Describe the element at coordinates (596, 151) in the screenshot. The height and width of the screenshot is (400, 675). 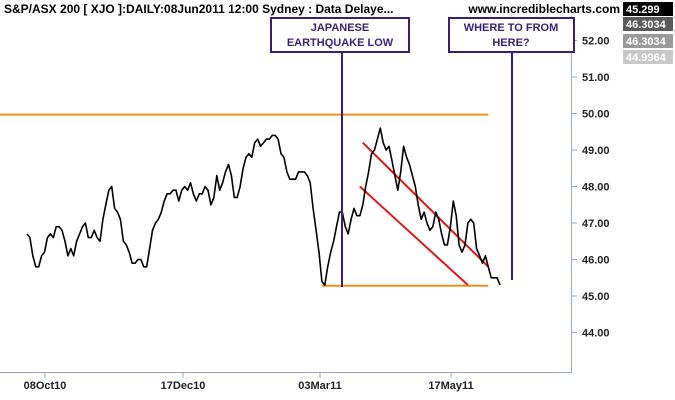
I see `y-tick-label-5: 49.00` at that location.